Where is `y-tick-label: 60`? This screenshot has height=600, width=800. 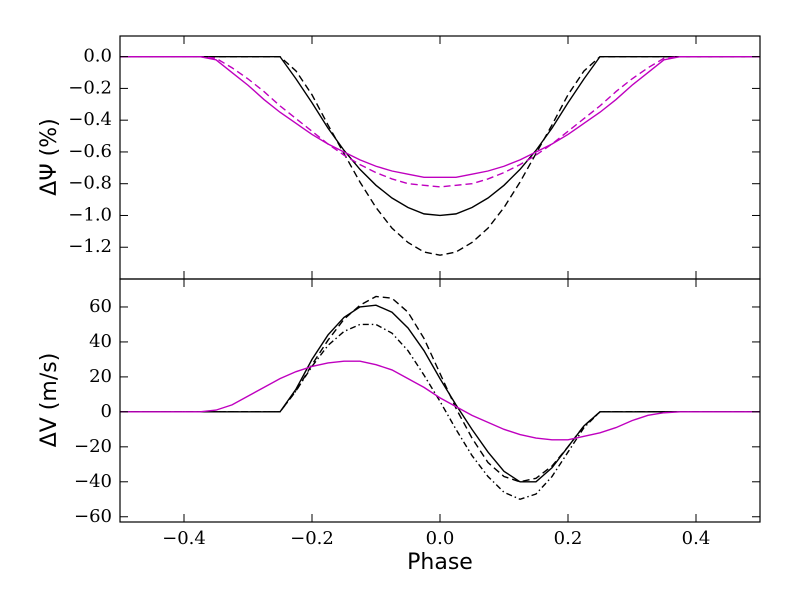
y-tick-label: 60 is located at coordinates (100, 306).